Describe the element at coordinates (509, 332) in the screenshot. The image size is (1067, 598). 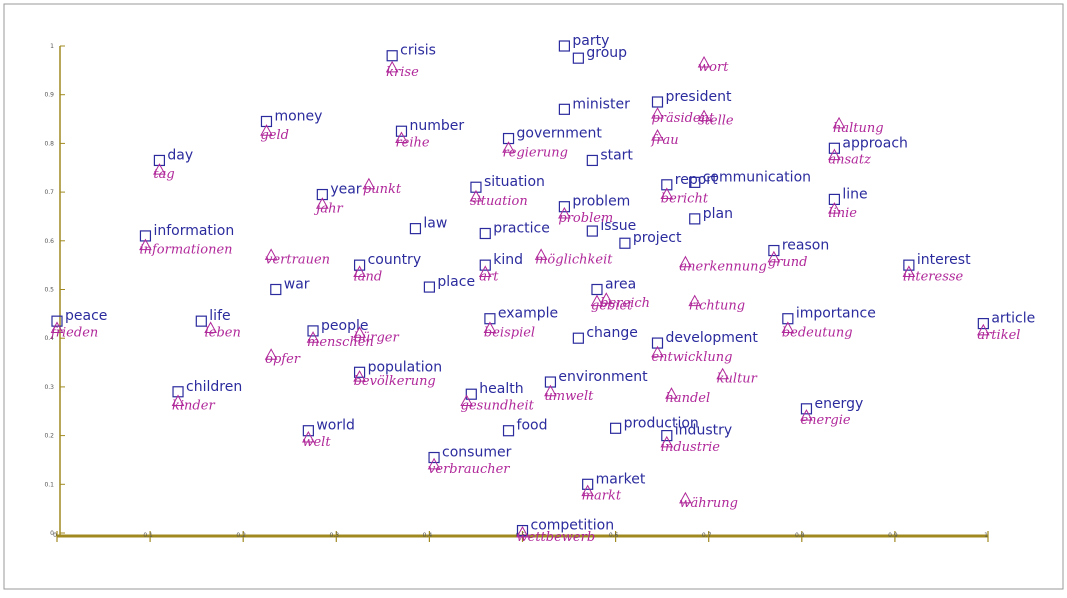
I see `point-label-de: beispiel` at that location.